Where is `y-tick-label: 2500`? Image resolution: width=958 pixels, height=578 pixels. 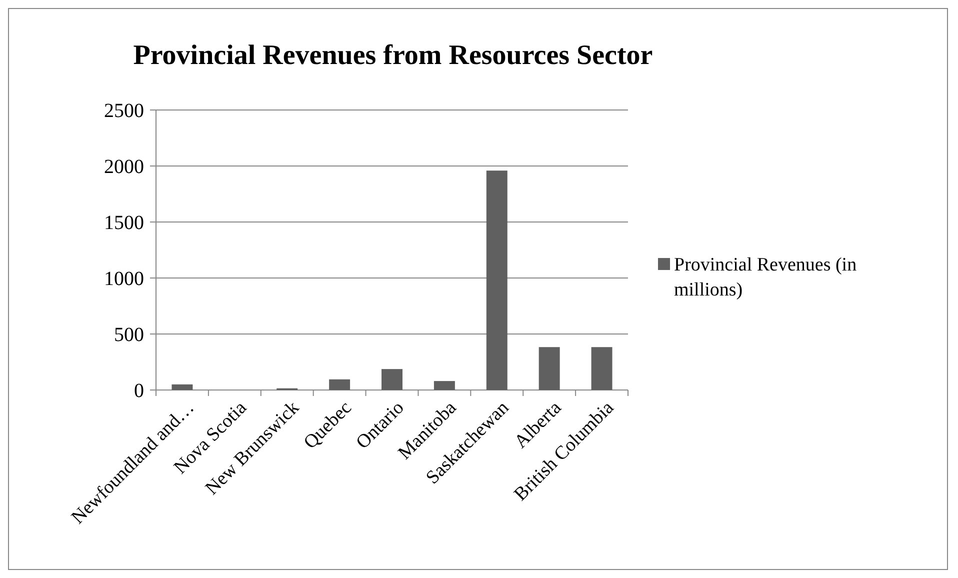
y-tick-label: 2500 is located at coordinates (124, 111).